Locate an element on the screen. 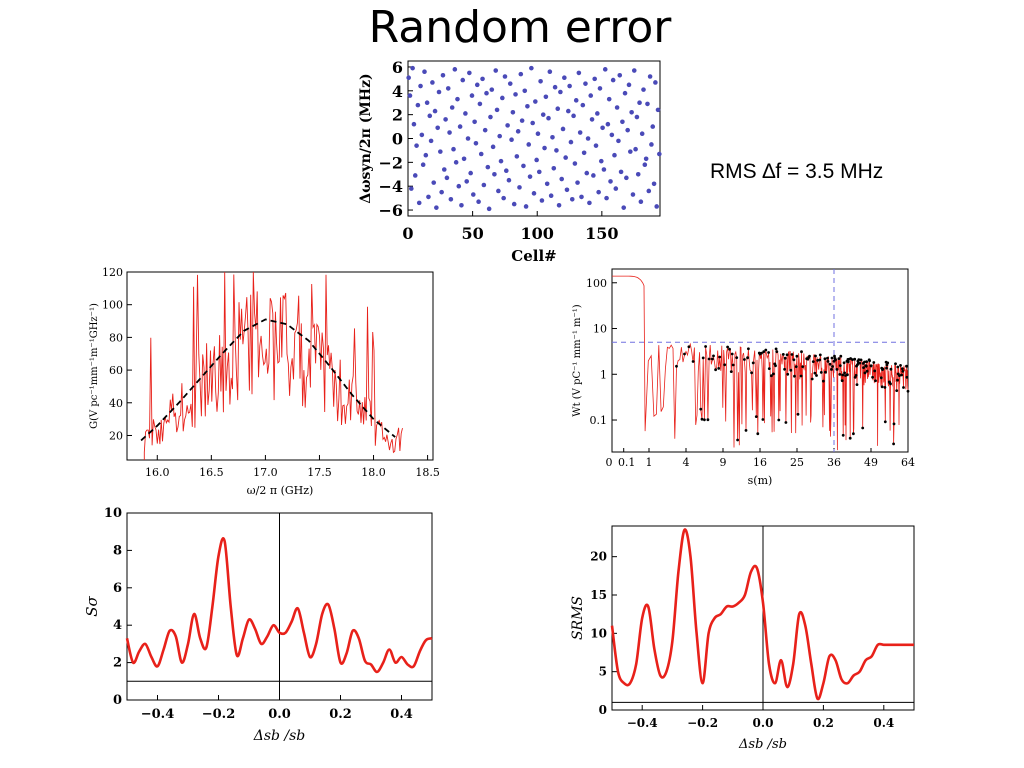 Image resolution: width=1024 pixels, height=768 pixels. series-line is located at coordinates (762, 614).